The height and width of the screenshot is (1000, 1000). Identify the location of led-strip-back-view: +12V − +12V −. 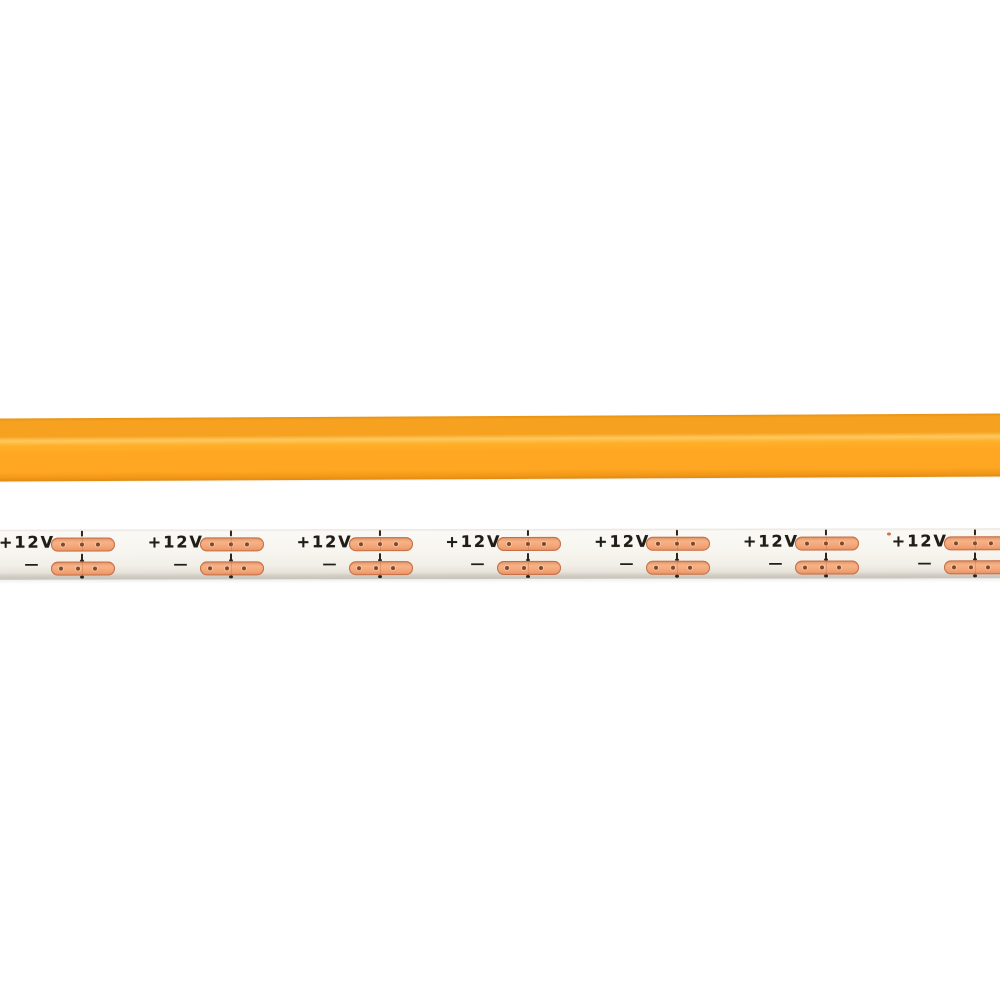
(500, 554).